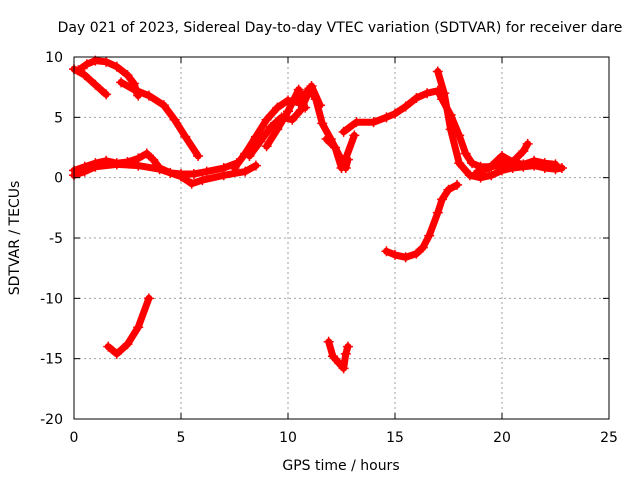  Describe the element at coordinates (51, 360) in the screenshot. I see `y-tick-label: -15` at that location.